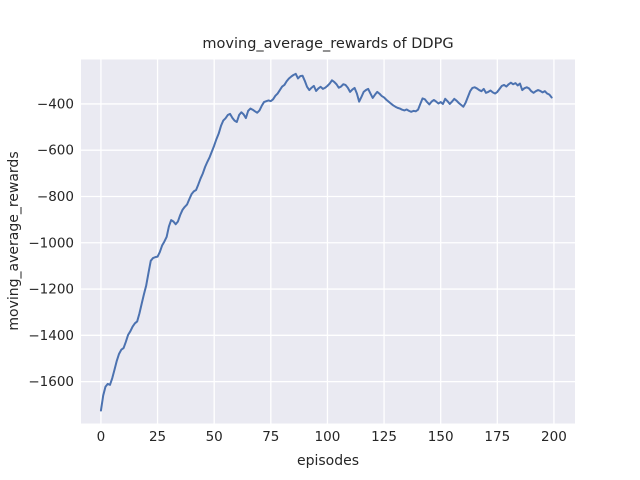 This screenshot has height=480, width=640. Describe the element at coordinates (270, 437) in the screenshot. I see `x-tick-label: 75` at that location.